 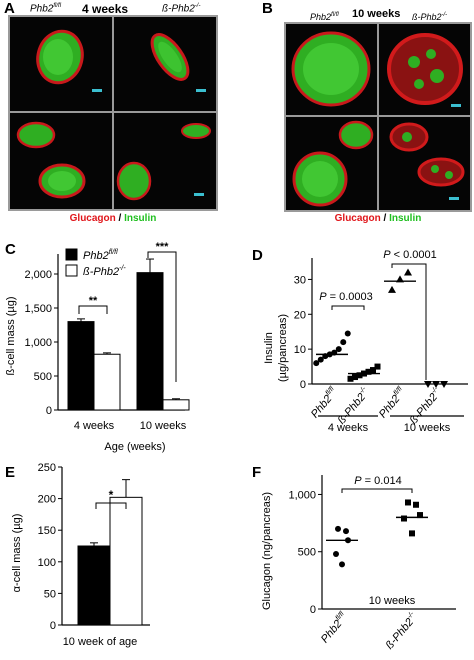 What do you see at coordinates (47, 531) in the screenshot?
I see `y-tick-label: 150` at bounding box center [47, 531].